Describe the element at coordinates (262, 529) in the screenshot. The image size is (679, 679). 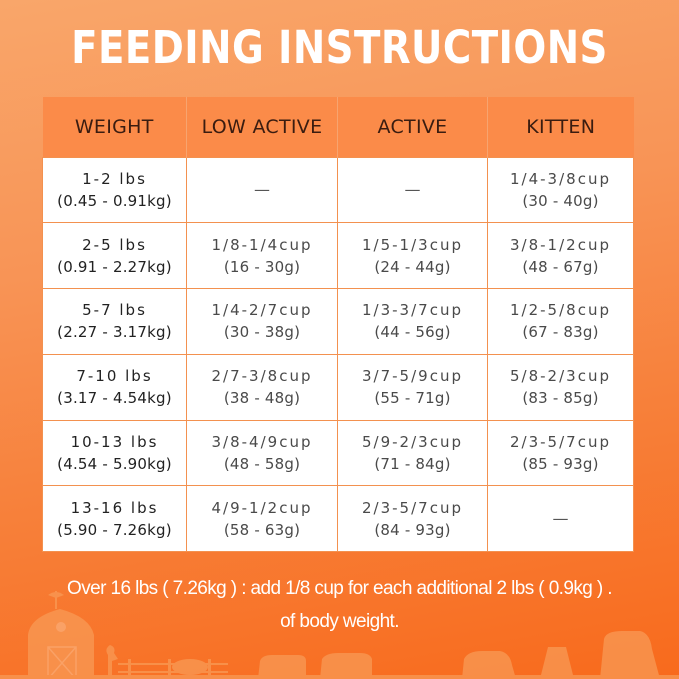
I see `gram-amount: (58 - 63g)` at that location.